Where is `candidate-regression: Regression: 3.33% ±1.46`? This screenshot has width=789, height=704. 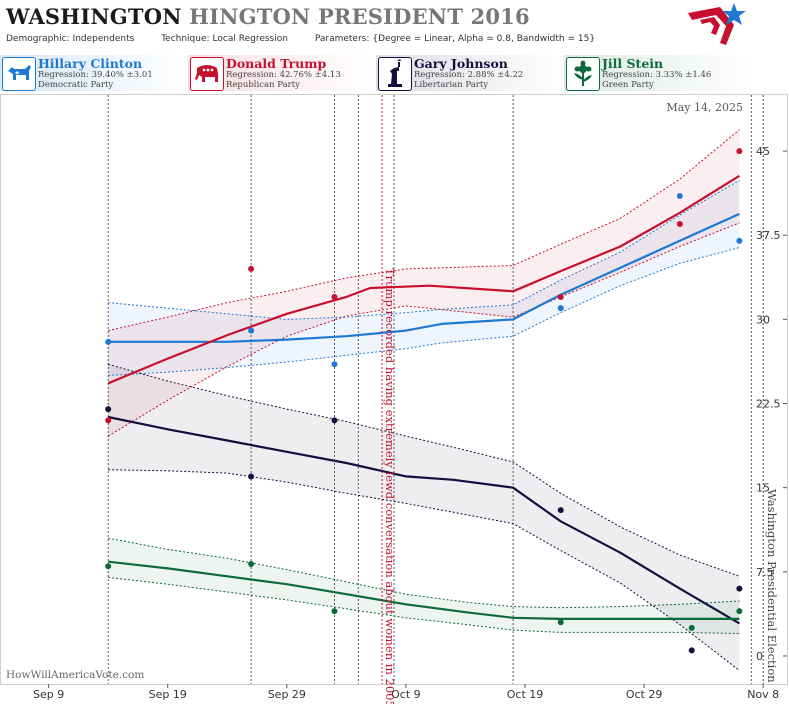 candidate-regression: Regression: 3.33% ±1.46 is located at coordinates (657, 75).